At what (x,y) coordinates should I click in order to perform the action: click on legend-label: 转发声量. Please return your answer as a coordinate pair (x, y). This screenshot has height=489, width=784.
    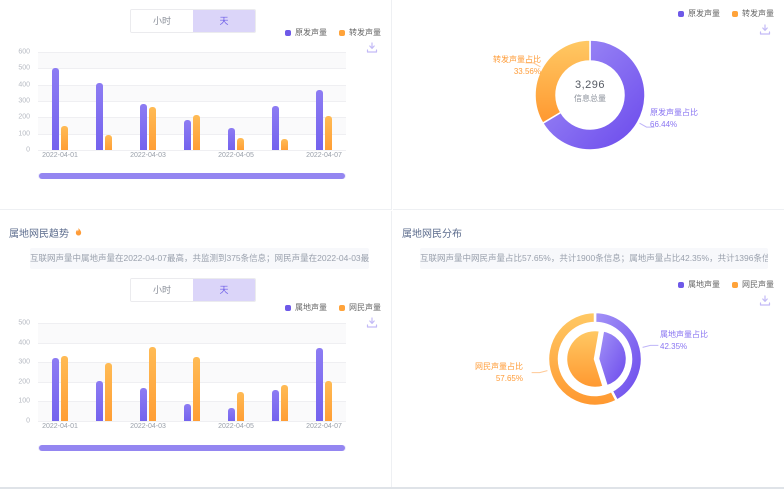
    Looking at the image, I should click on (758, 13).